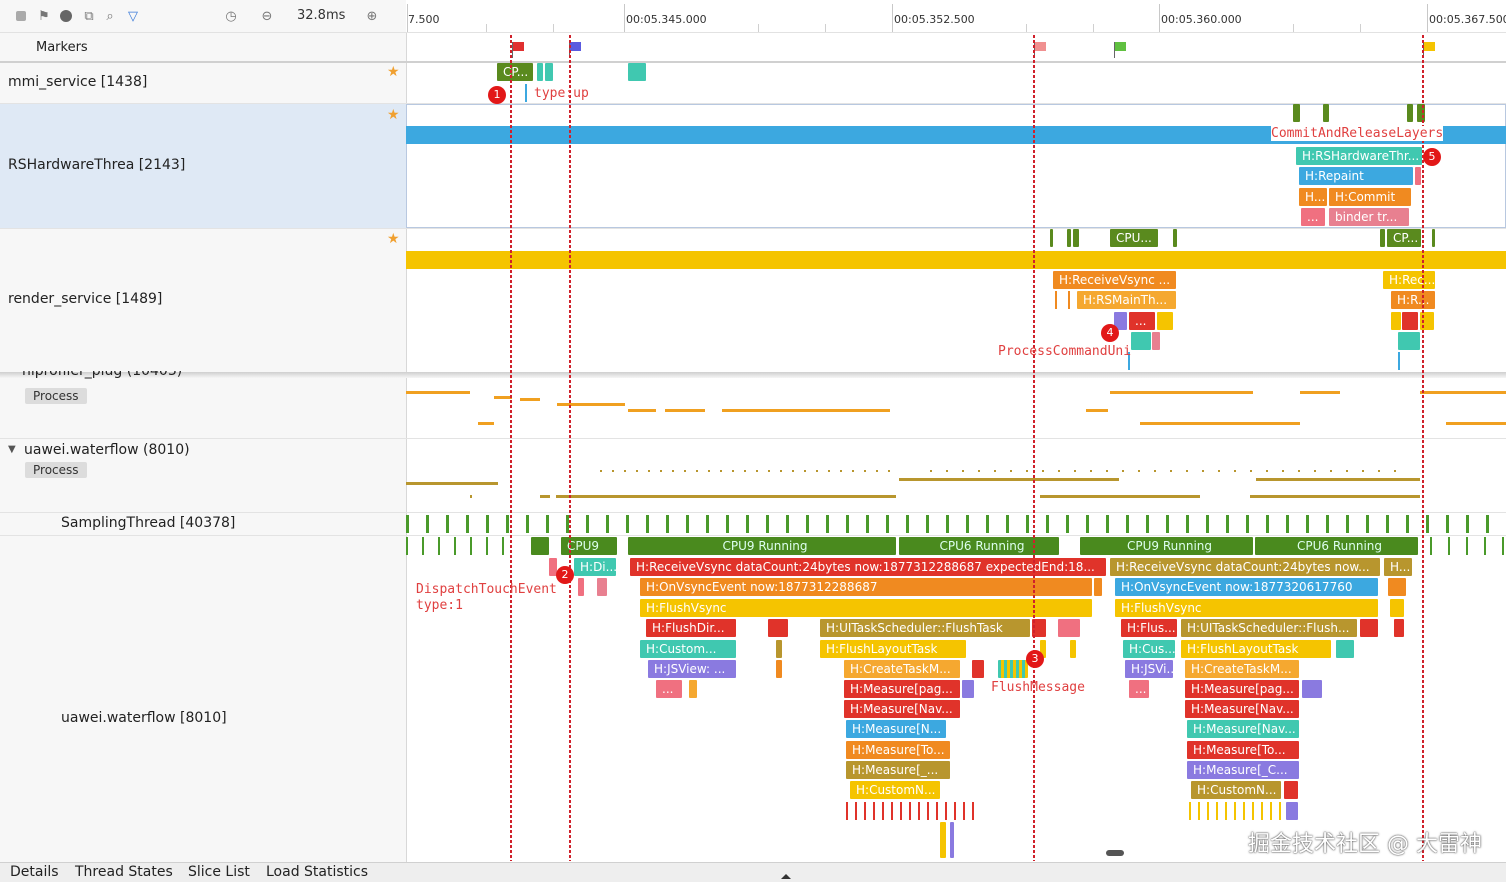 The width and height of the screenshot is (1506, 882). I want to click on tab-slice-list: Slice List, so click(219, 872).